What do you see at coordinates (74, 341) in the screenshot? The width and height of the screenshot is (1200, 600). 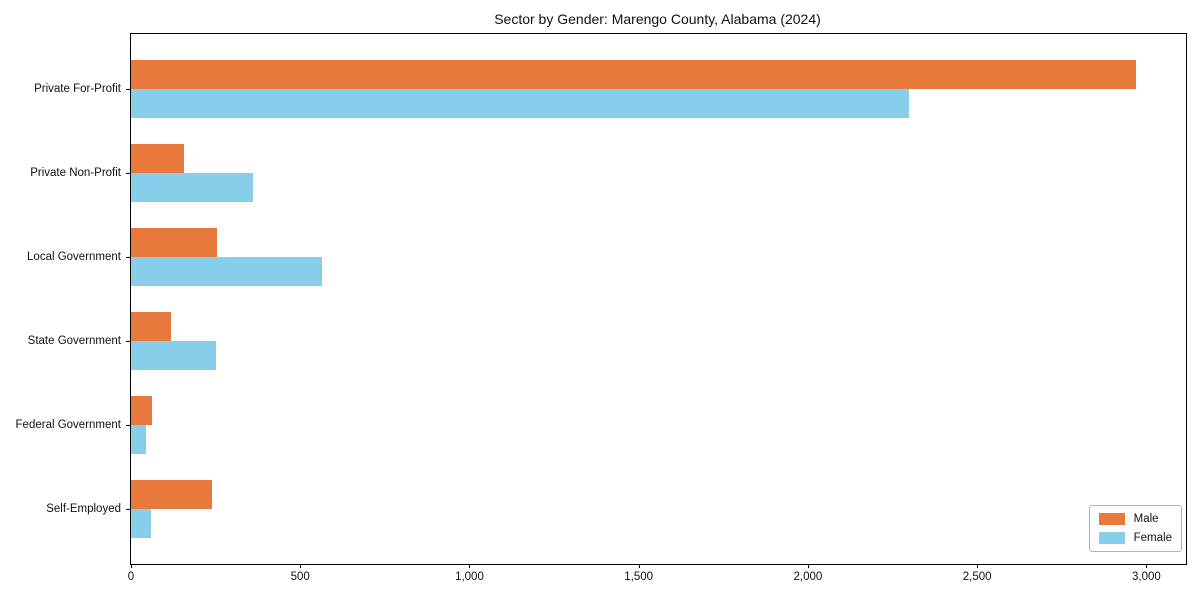 I see `y-tick-label: State Government` at bounding box center [74, 341].